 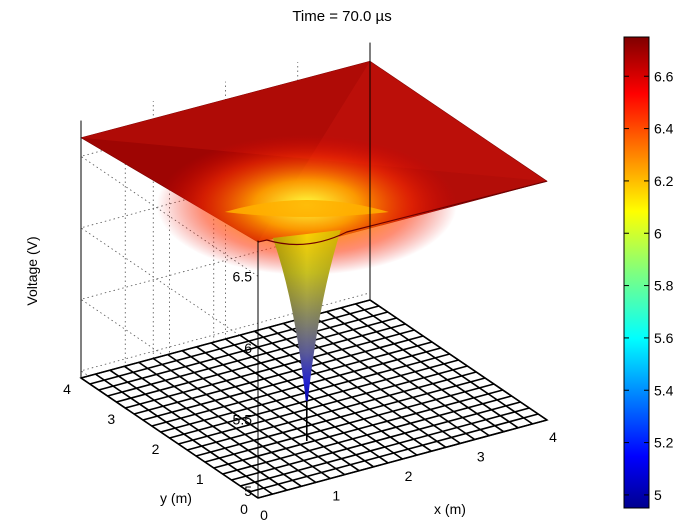 What do you see at coordinates (156, 449) in the screenshot?
I see `y-tick-label: 2` at bounding box center [156, 449].